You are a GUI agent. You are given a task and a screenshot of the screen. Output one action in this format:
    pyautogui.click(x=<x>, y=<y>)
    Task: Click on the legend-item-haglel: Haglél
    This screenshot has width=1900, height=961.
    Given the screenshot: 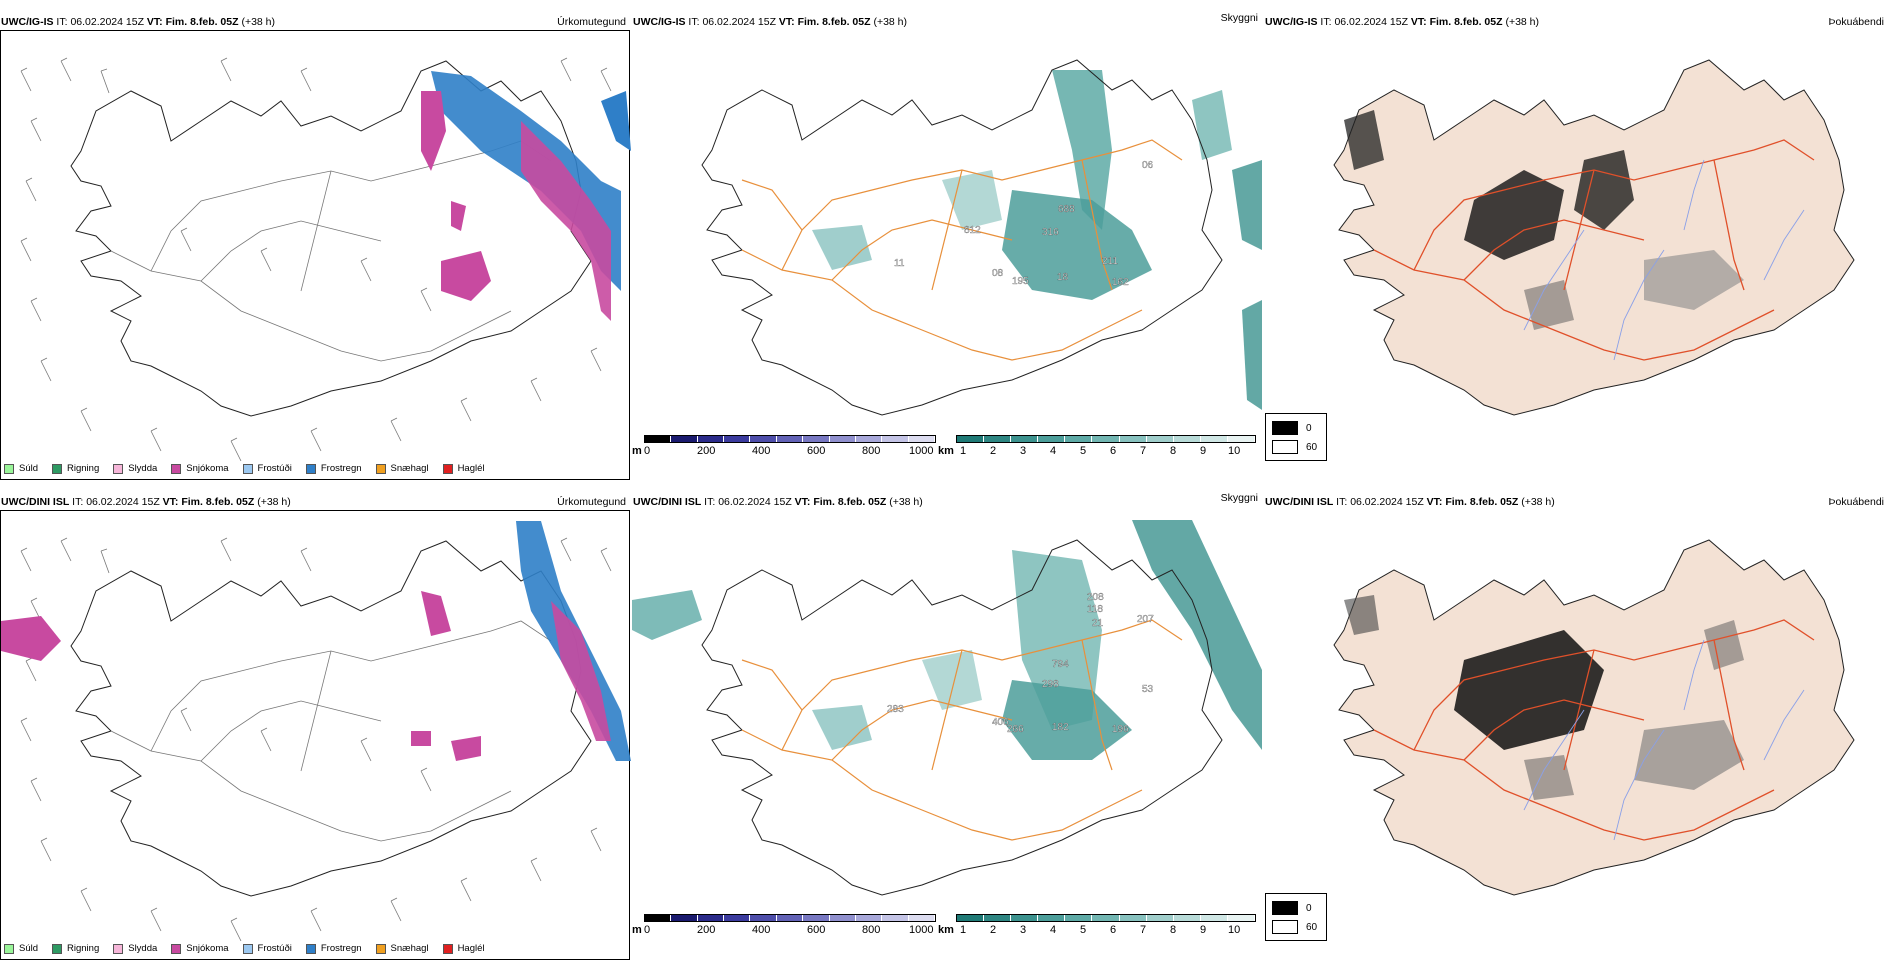 What is the action you would take?
    pyautogui.click(x=463, y=468)
    